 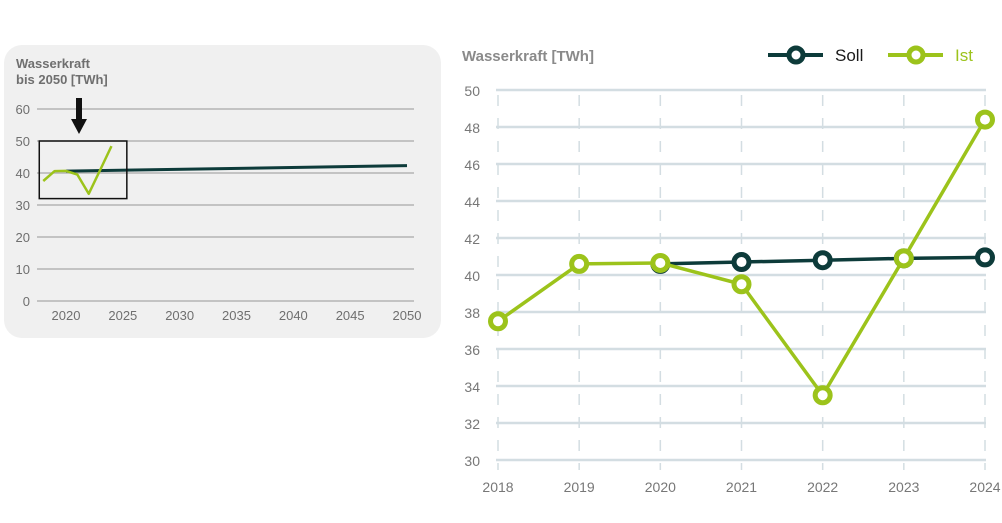 What do you see at coordinates (472, 424) in the screenshot?
I see `main-y-tick: 32` at bounding box center [472, 424].